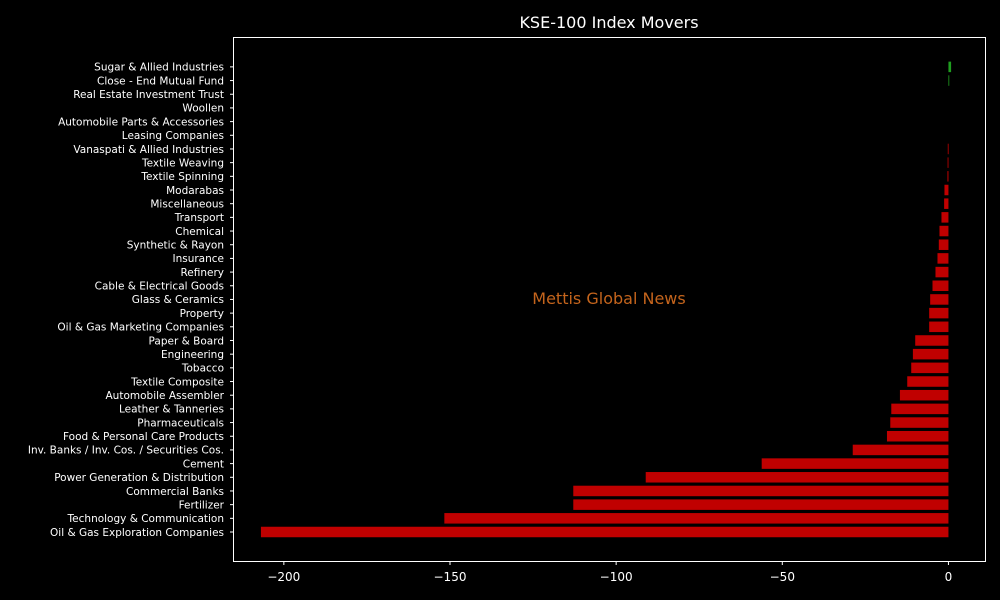 The height and width of the screenshot is (600, 1000). I want to click on x-tick-label: 0, so click(949, 577).